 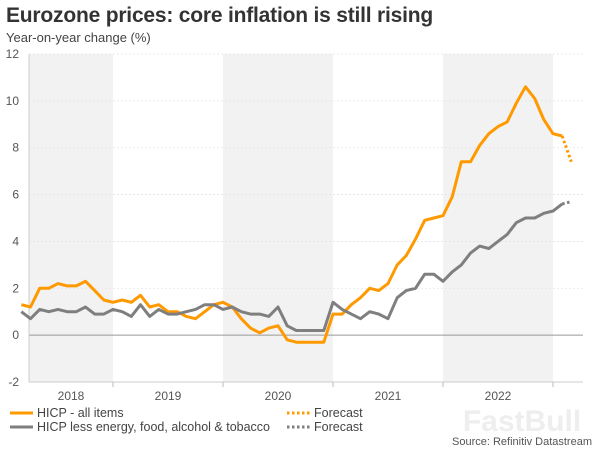 I want to click on legend-label-core-forecast: Forecast, so click(x=338, y=427).